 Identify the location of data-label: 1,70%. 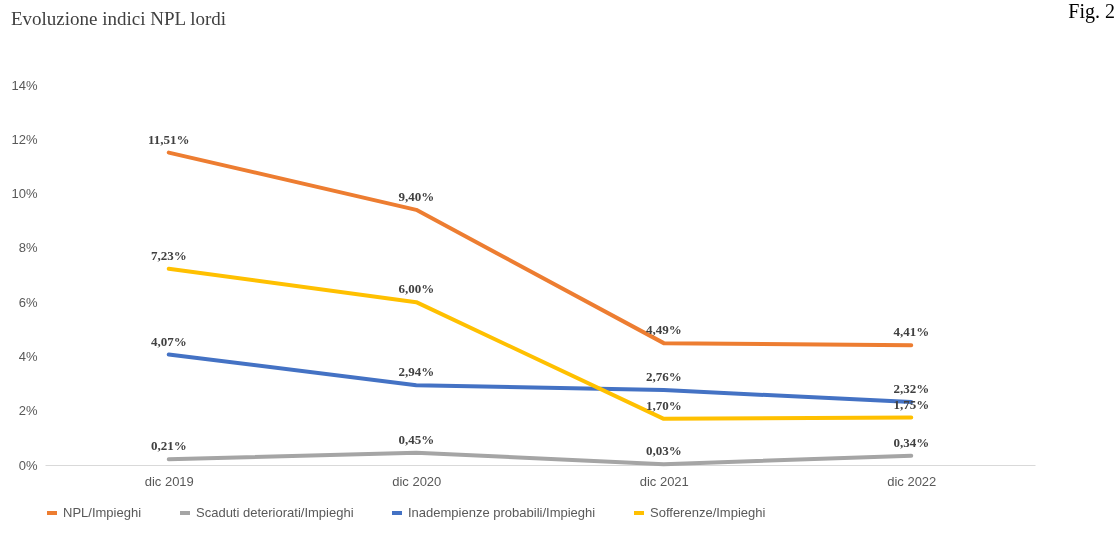
(663, 405).